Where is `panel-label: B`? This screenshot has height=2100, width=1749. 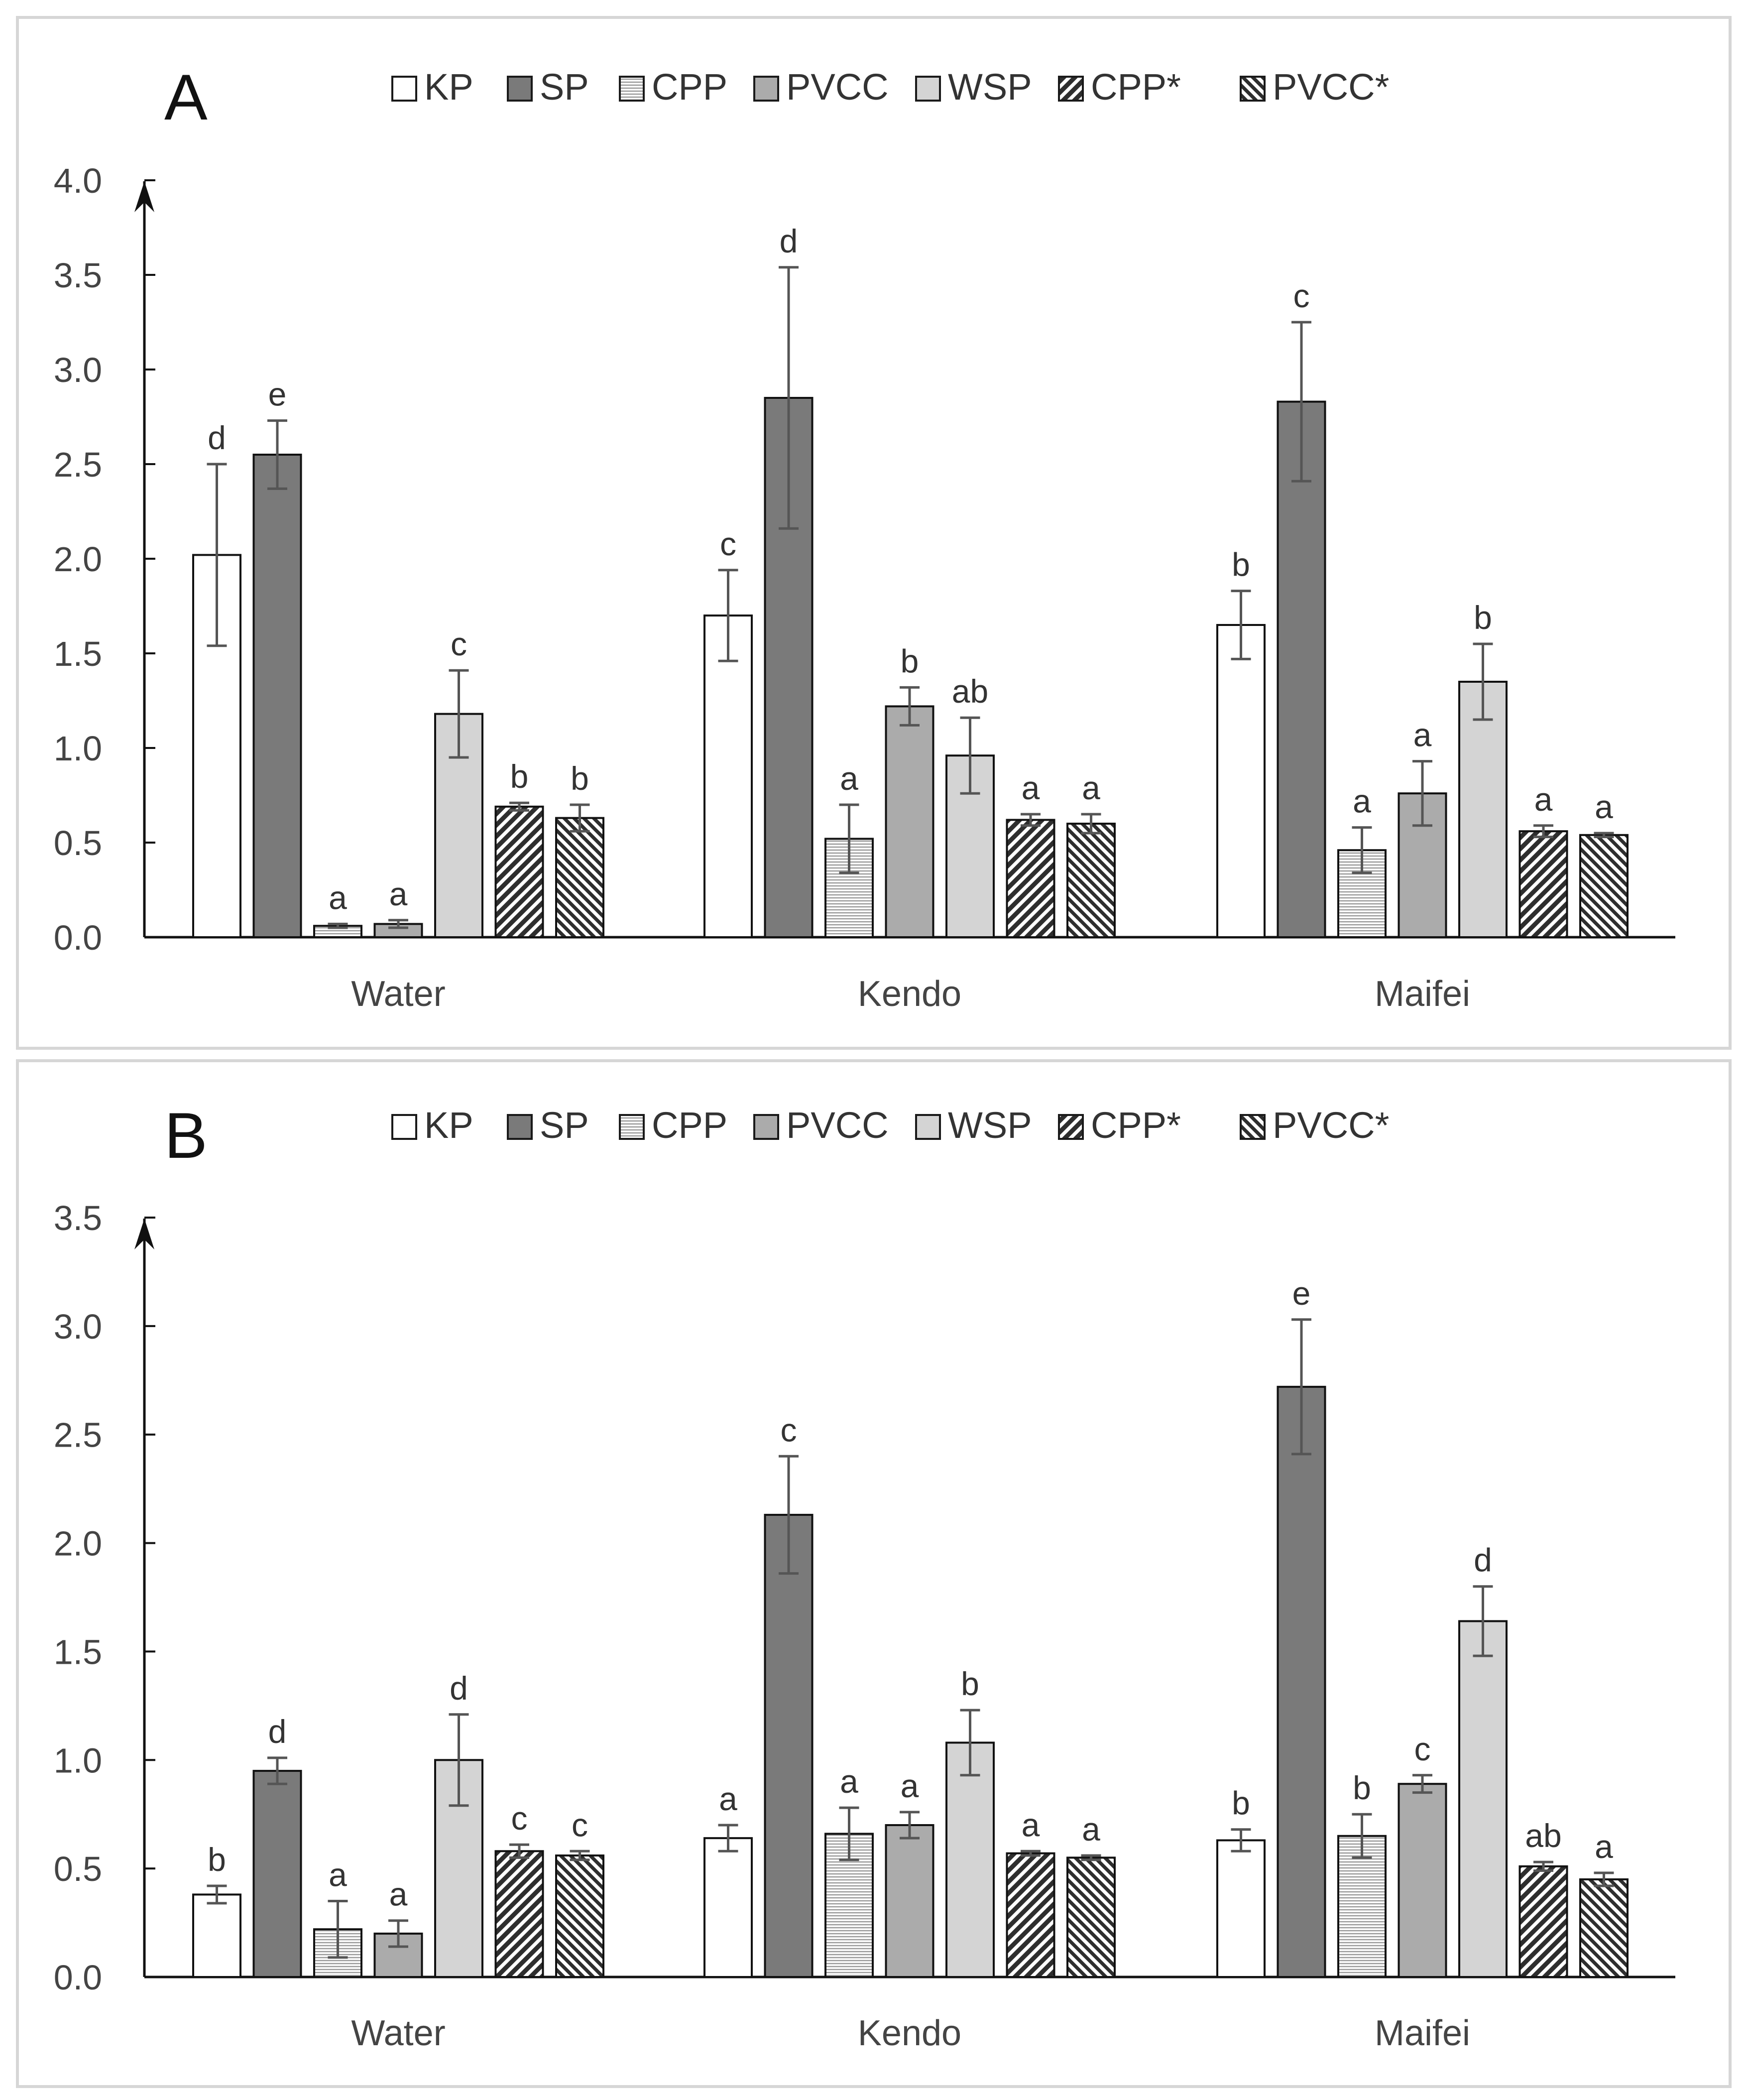
panel-label: B is located at coordinates (186, 1135).